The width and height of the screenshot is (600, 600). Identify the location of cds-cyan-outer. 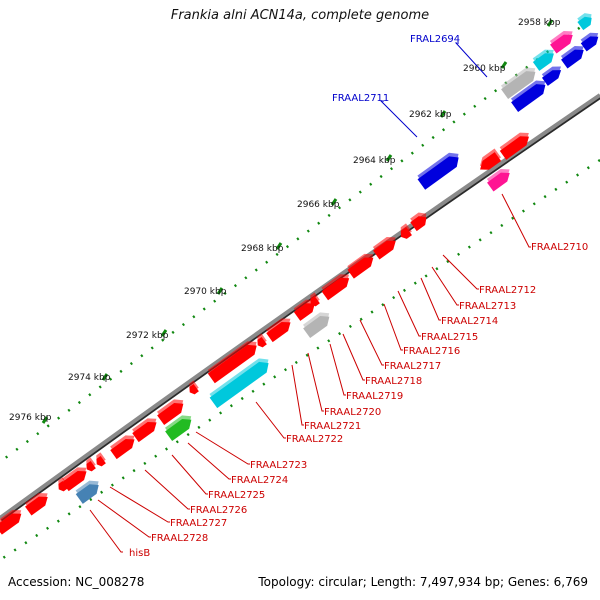
(584, 22).